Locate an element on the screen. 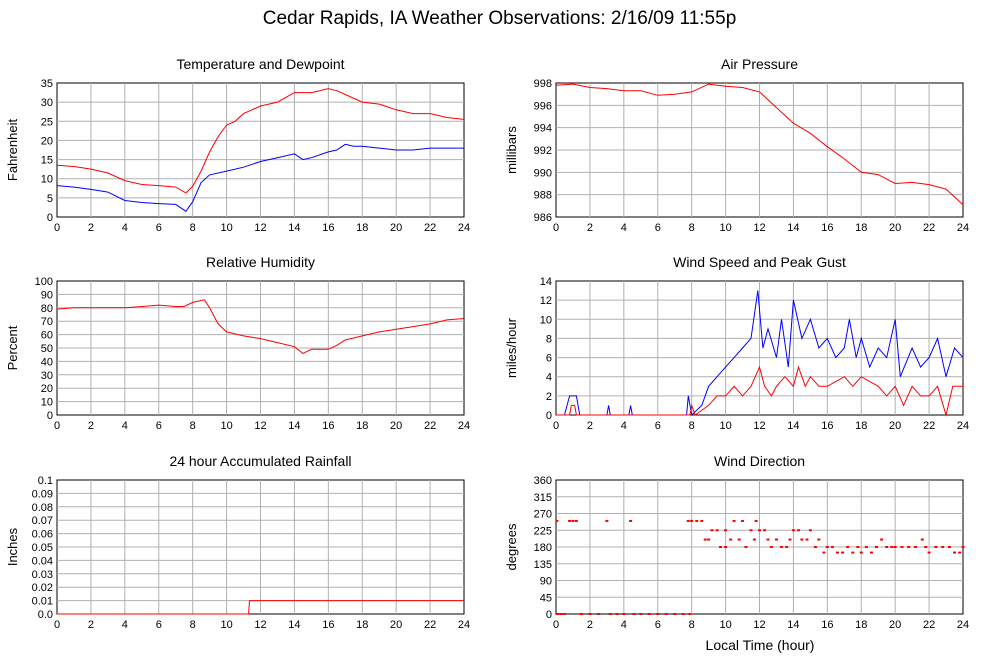 Image resolution: width=999 pixels, height=659 pixels. y-tick-label: 0.01 is located at coordinates (42, 602).